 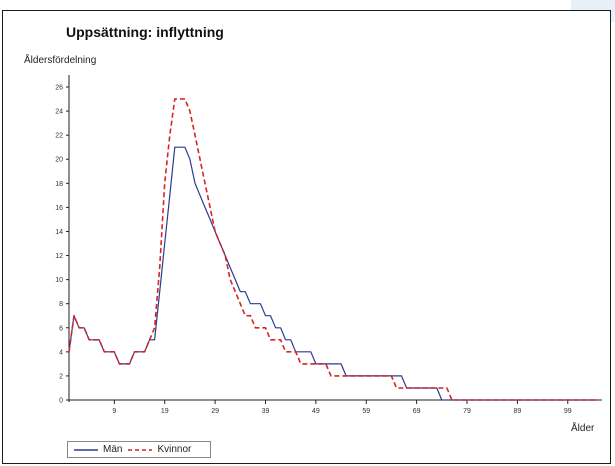 What do you see at coordinates (174, 449) in the screenshot?
I see `legend-label-kvinnor: Kvinnor` at bounding box center [174, 449].